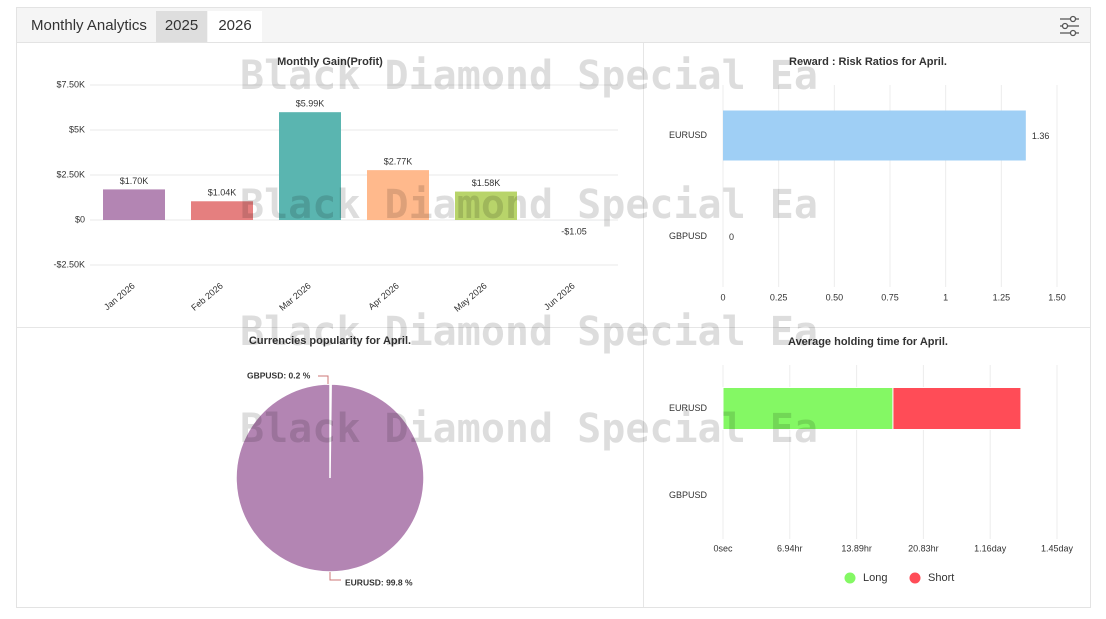  What do you see at coordinates (790, 548) in the screenshot?
I see `x-tick-label: 6.94hr` at bounding box center [790, 548].